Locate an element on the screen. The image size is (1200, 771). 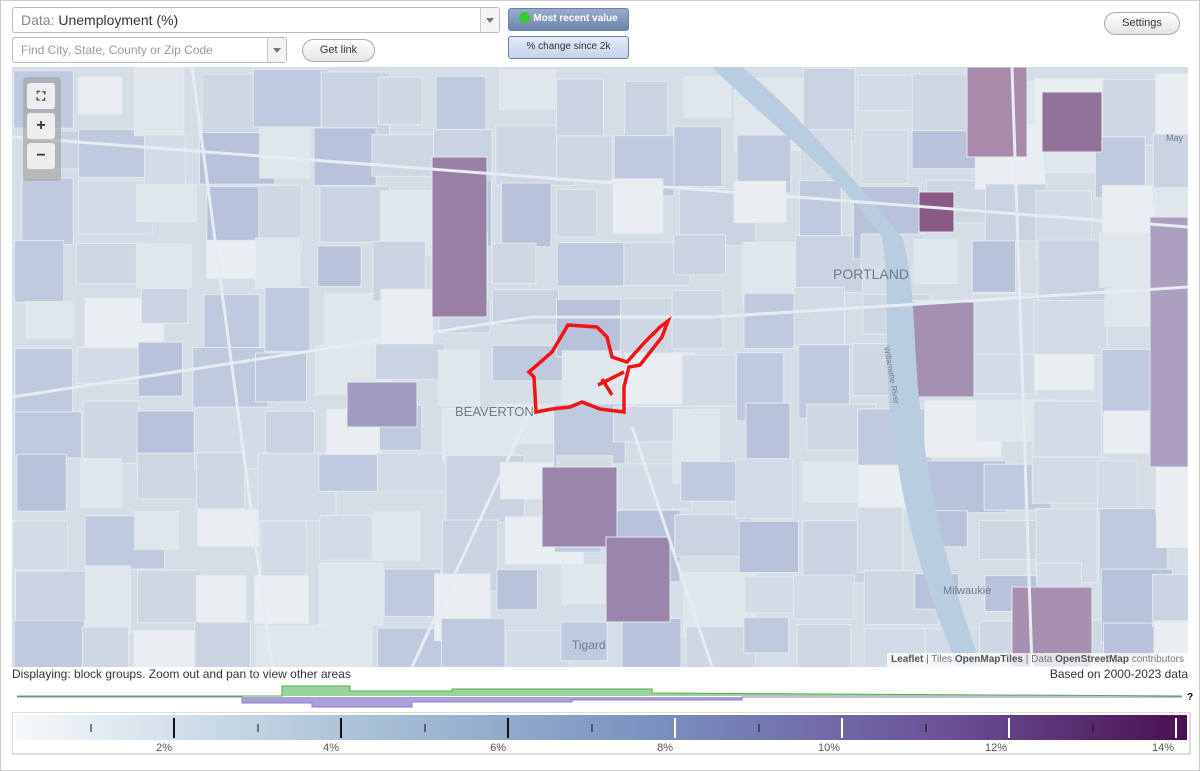
legend-tick-label: 10% is located at coordinates (829, 748).